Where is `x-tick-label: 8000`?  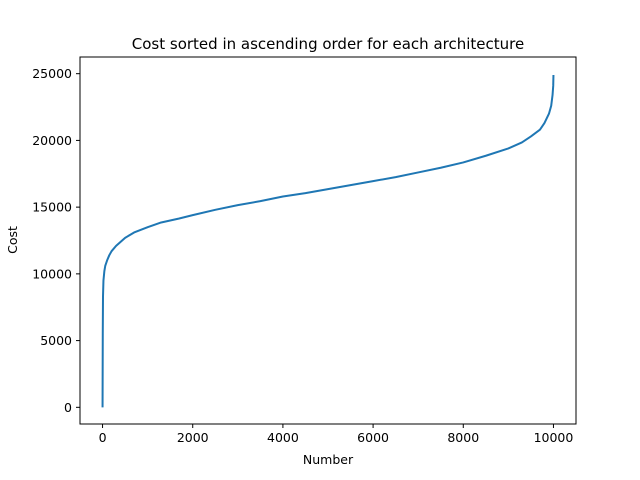
x-tick-label: 8000 is located at coordinates (463, 437).